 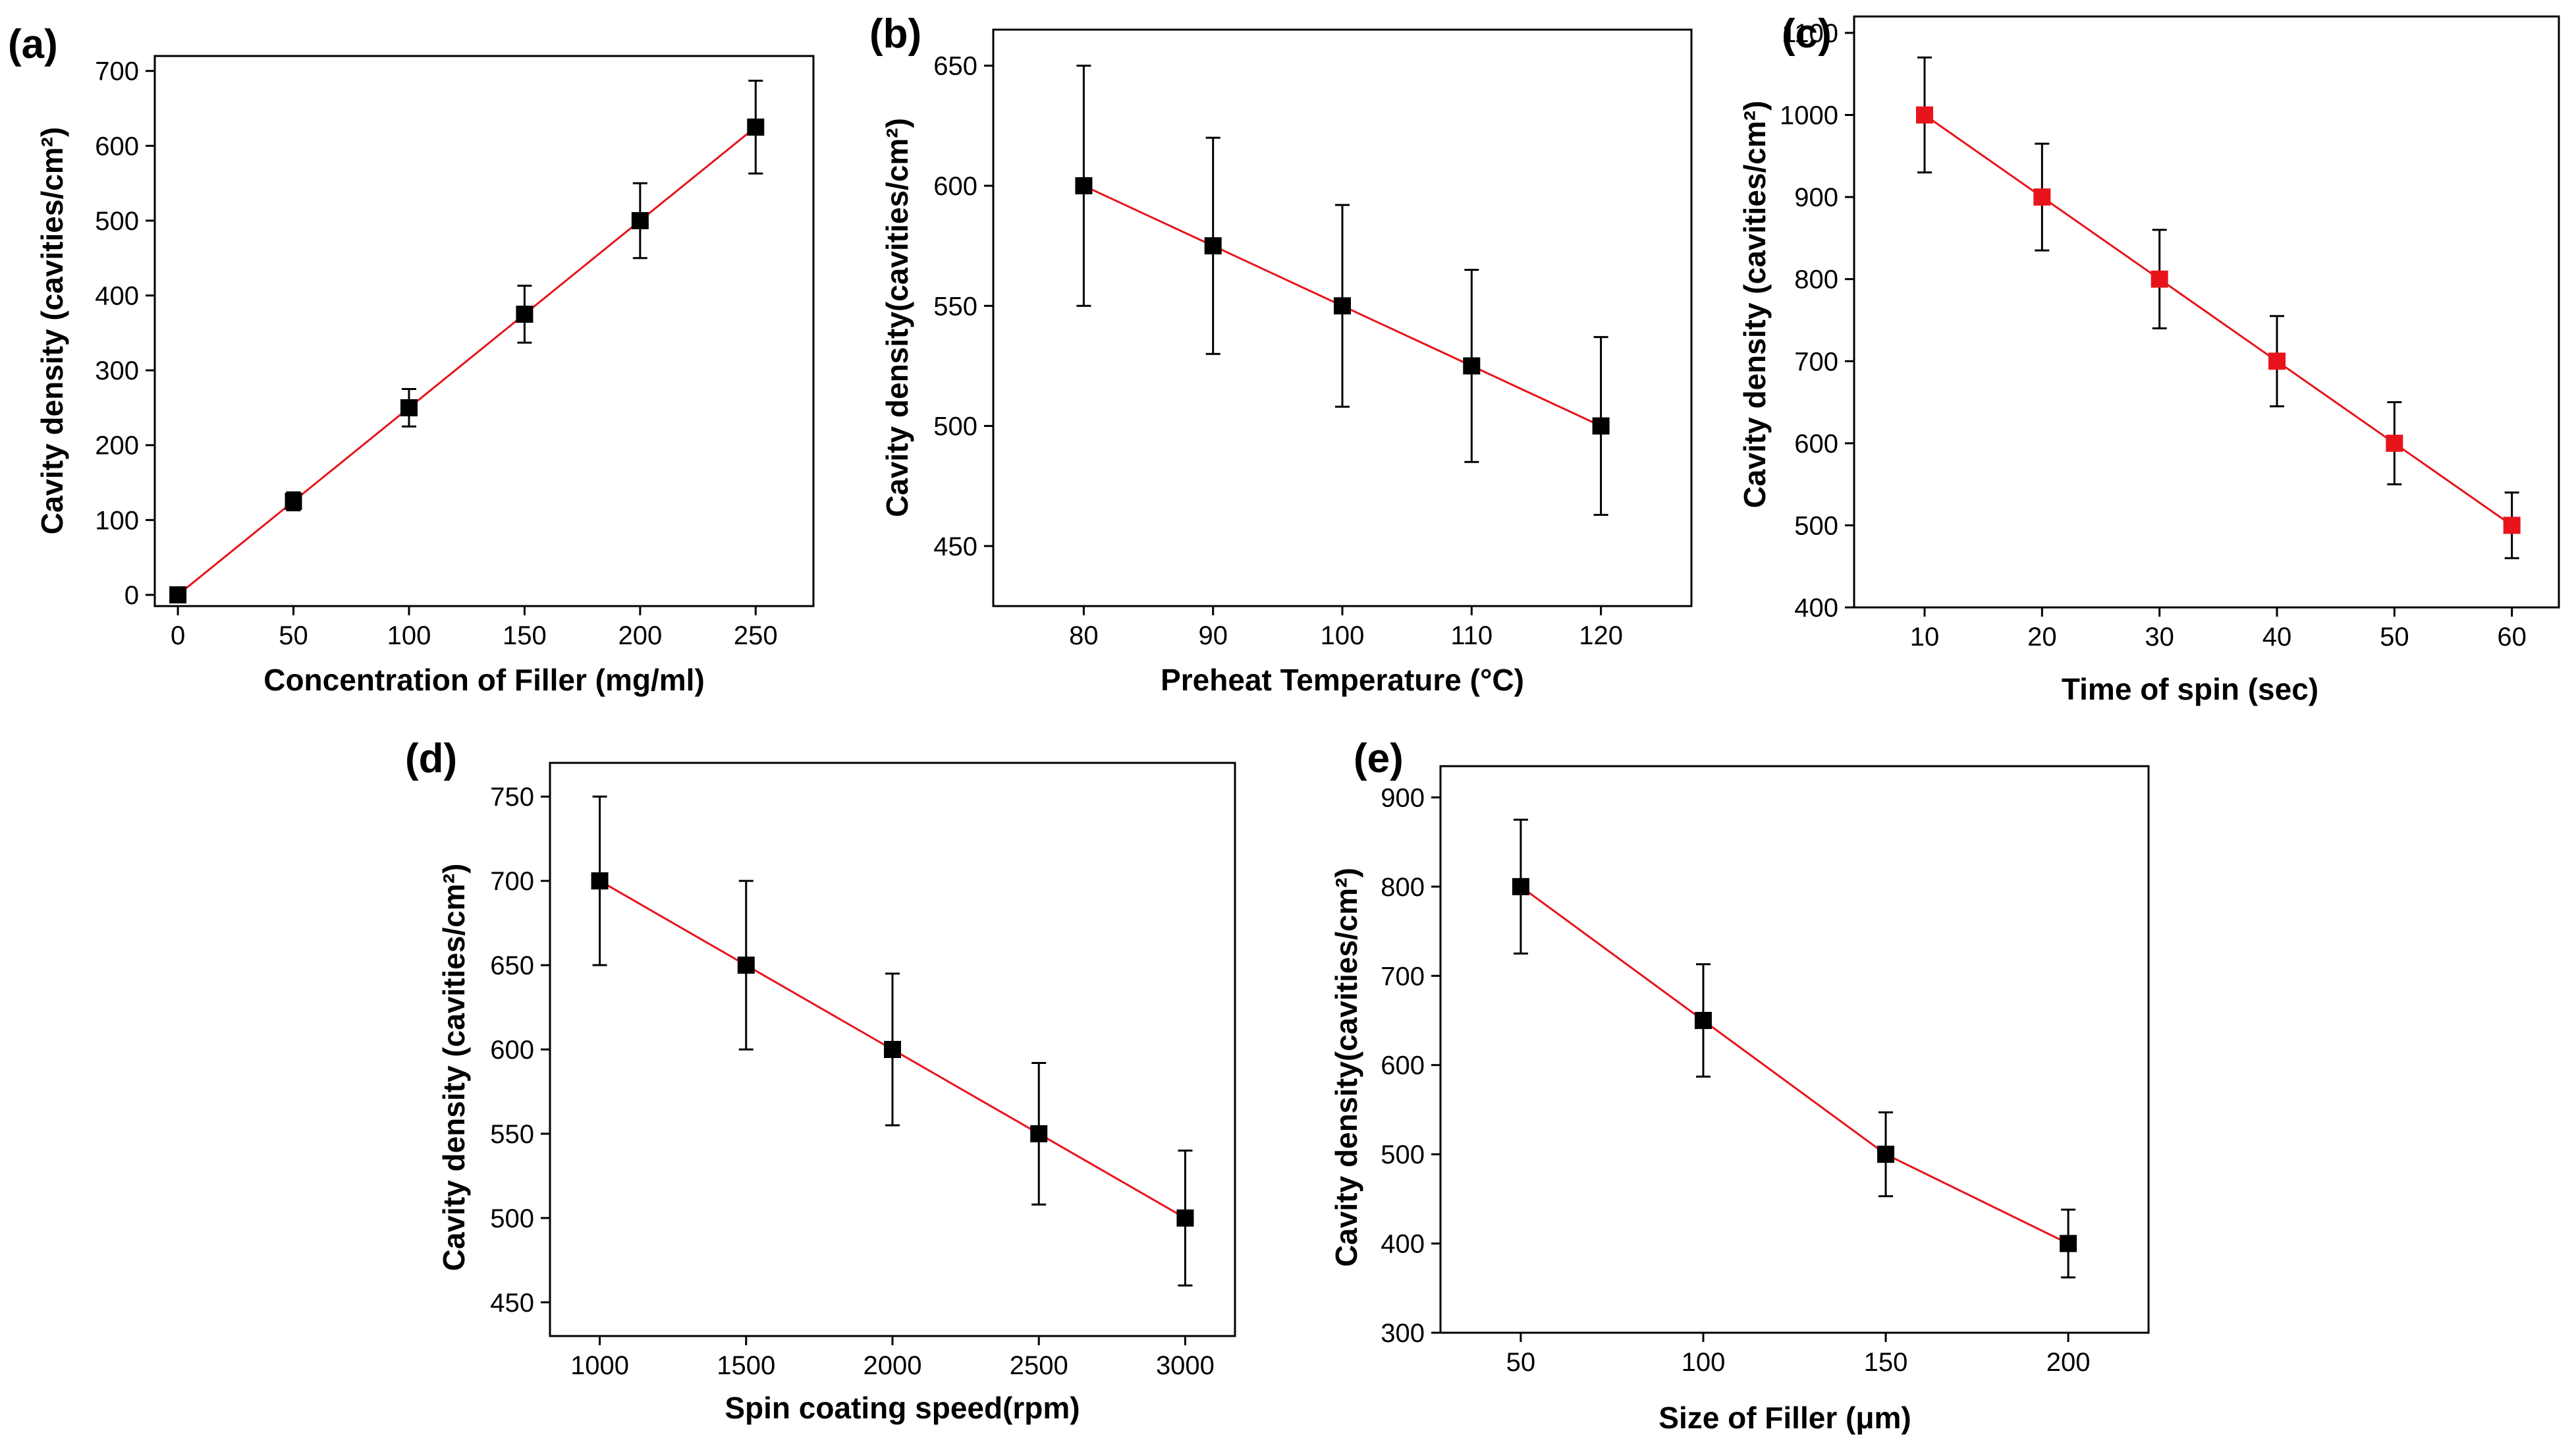 What do you see at coordinates (1342, 680) in the screenshot?
I see `panel-b-xlabel: Preheat Temperature (°C)` at bounding box center [1342, 680].